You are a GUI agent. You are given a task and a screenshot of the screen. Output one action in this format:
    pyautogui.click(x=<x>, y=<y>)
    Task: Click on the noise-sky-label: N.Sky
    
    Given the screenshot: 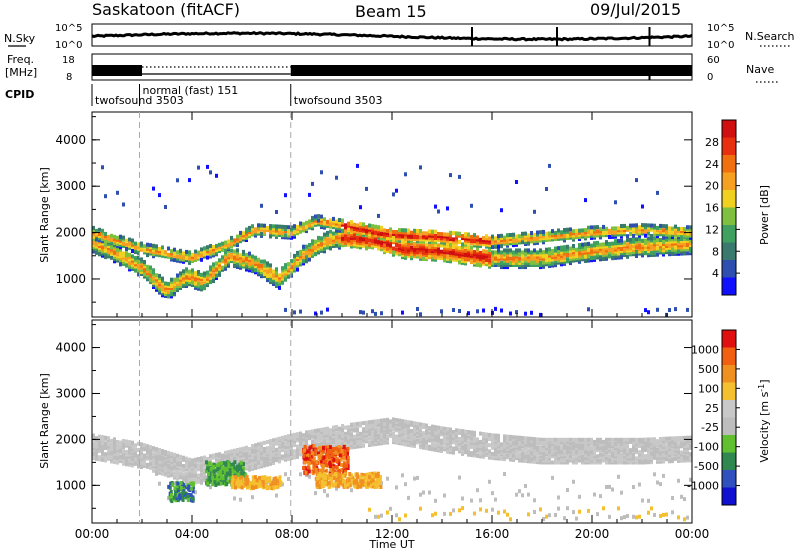 What is the action you would take?
    pyautogui.click(x=20, y=38)
    